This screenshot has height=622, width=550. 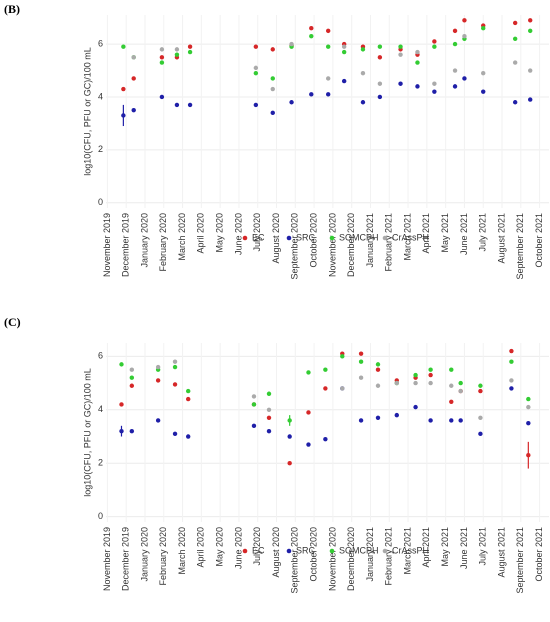 I want to click on x-tick-label: February 2020, so click(x=163, y=556).